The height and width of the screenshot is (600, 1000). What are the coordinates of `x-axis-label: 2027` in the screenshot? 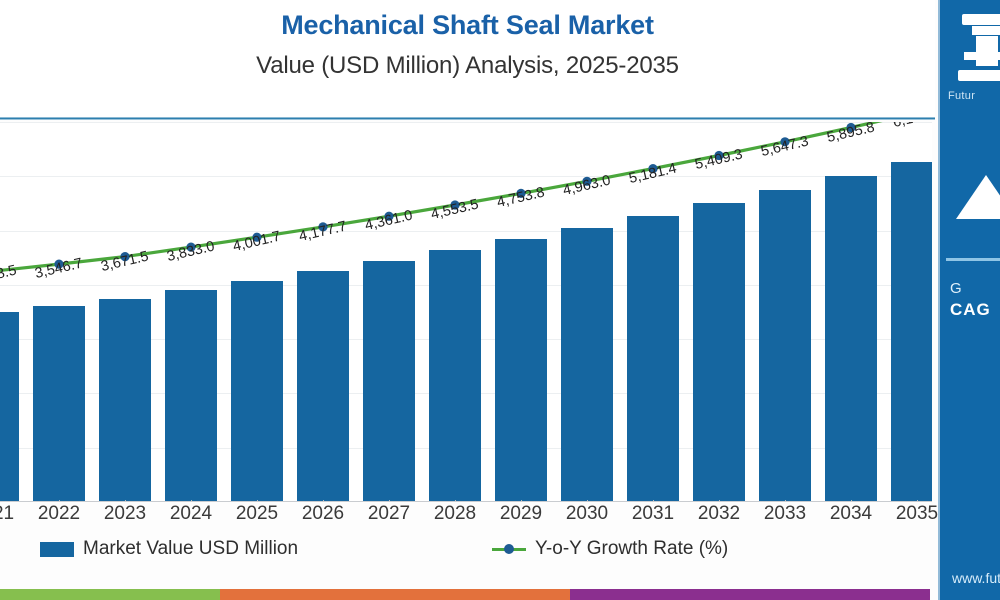 It's located at (389, 513).